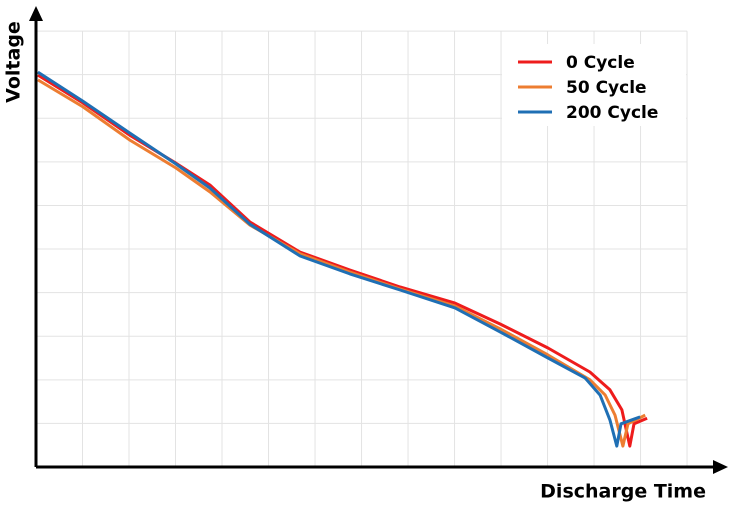  I want to click on x-axis-arrow, so click(720, 467).